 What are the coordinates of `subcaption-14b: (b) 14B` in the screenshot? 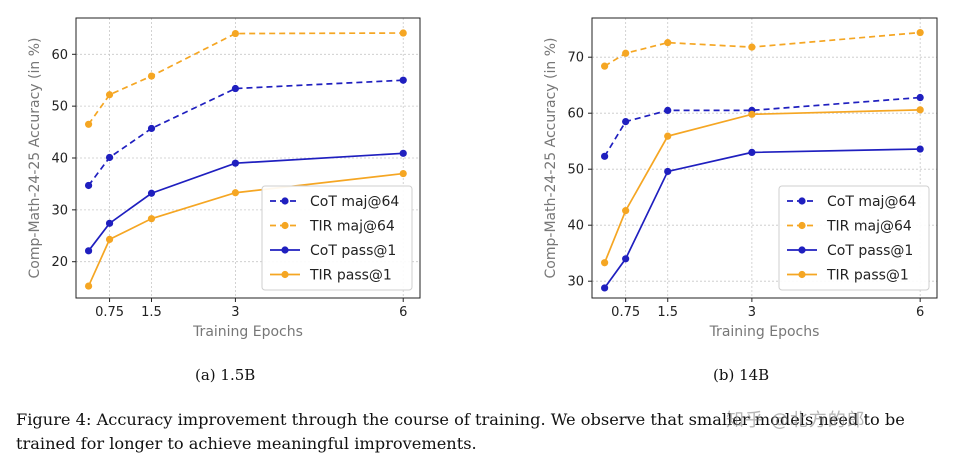 It's located at (741, 375).